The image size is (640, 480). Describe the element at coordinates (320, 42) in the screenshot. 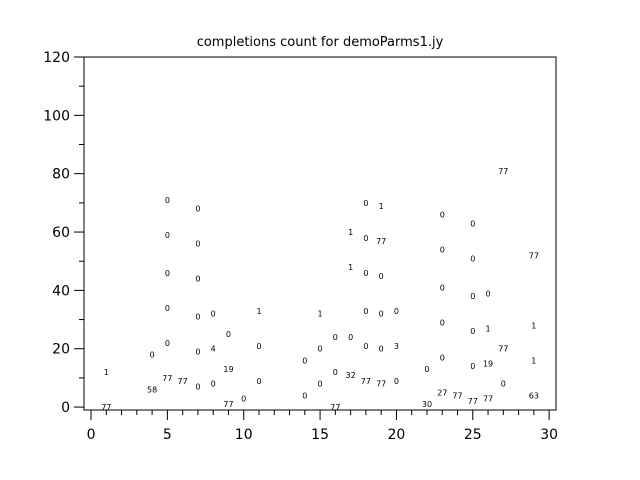

I see `chart-title: completions count for demoParms1.jy` at that location.